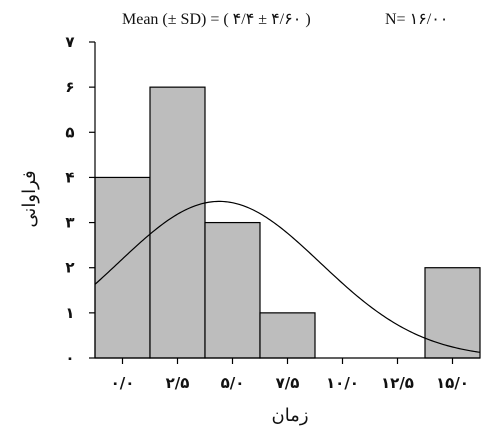 The width and height of the screenshot is (486, 432). I want to click on x-axis-label: زمان, so click(289, 415).